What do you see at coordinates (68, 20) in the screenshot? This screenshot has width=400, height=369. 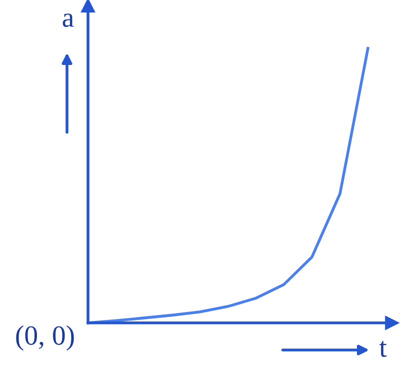 I see `y-axis-title: a` at bounding box center [68, 20].